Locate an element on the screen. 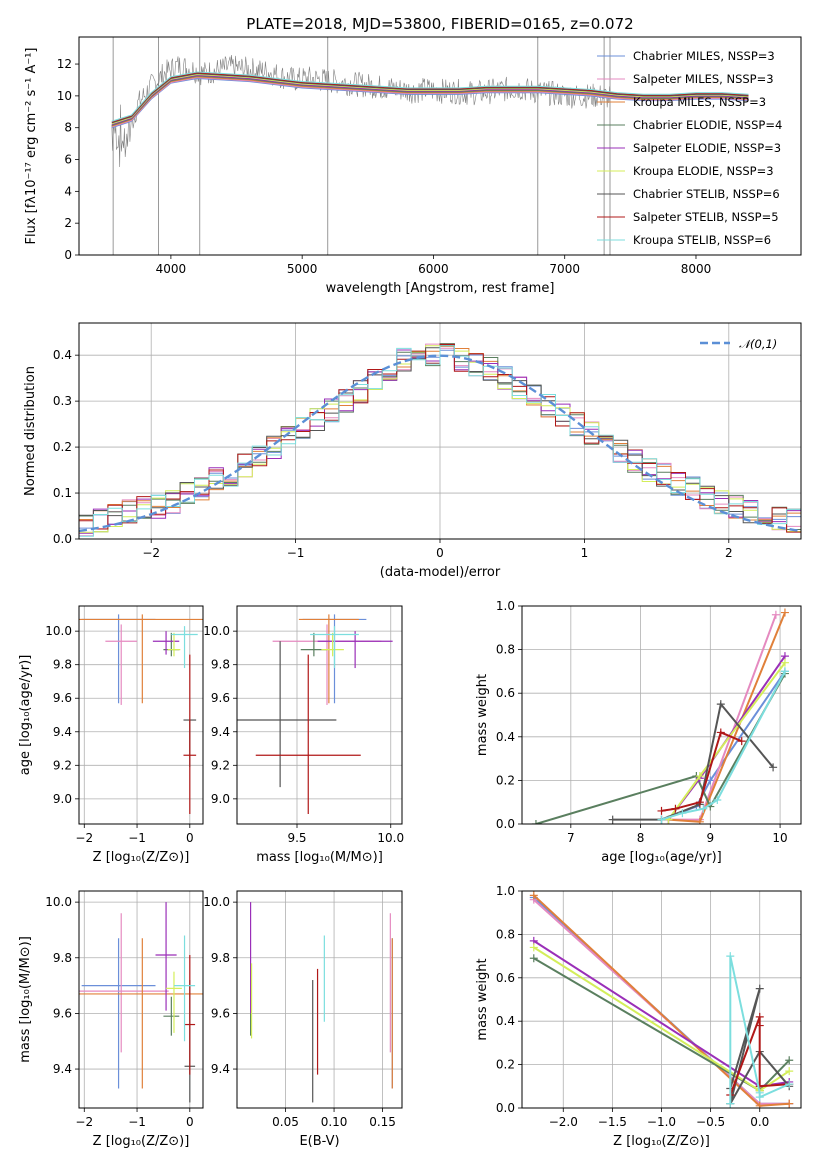 This screenshot has height=1170, width=819. y-tick-label: 8 is located at coordinates (68, 128).